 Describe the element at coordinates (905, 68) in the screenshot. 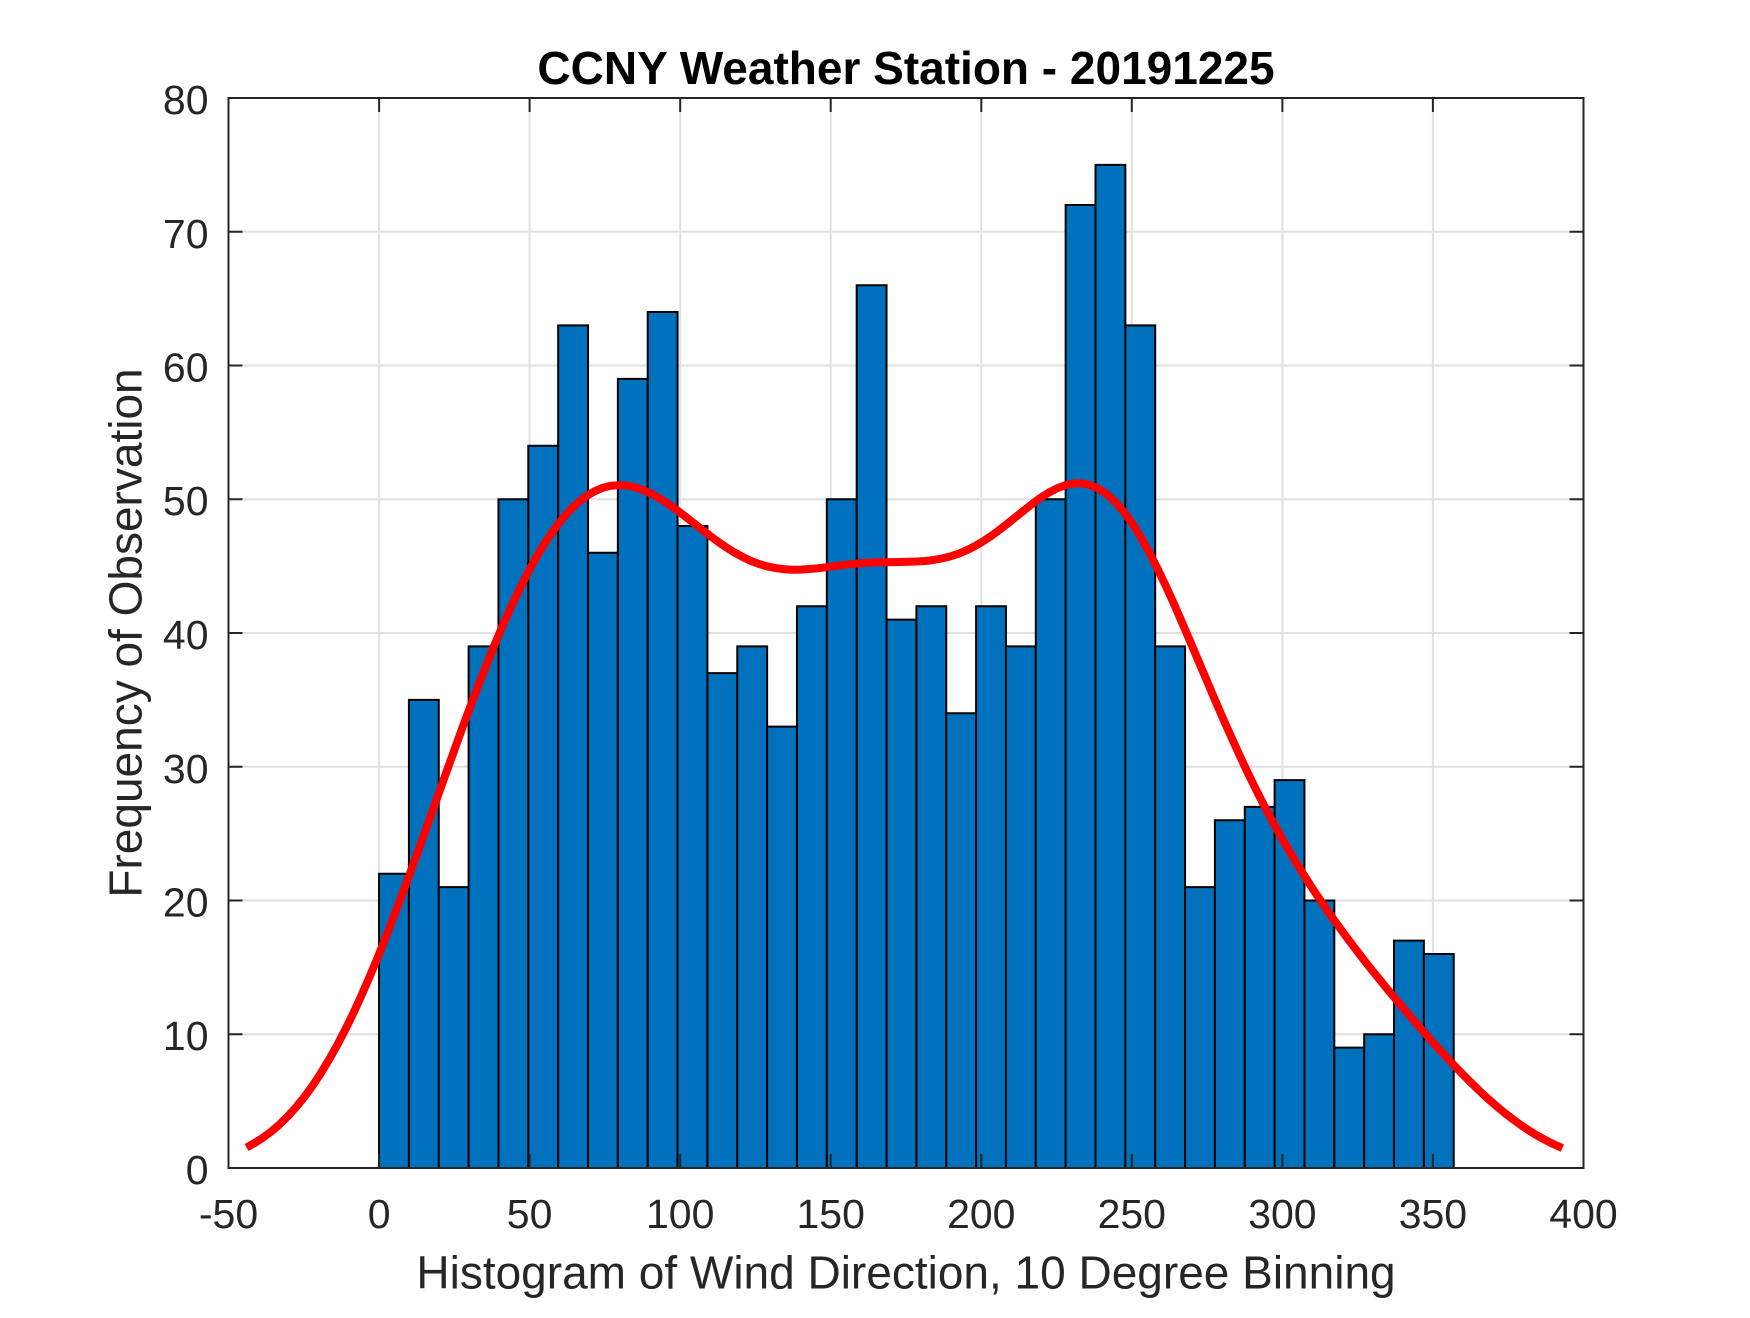

I see `svg-text:CCNY Weather Station - 2019122: CCNY Weather Station - 20191225` at that location.